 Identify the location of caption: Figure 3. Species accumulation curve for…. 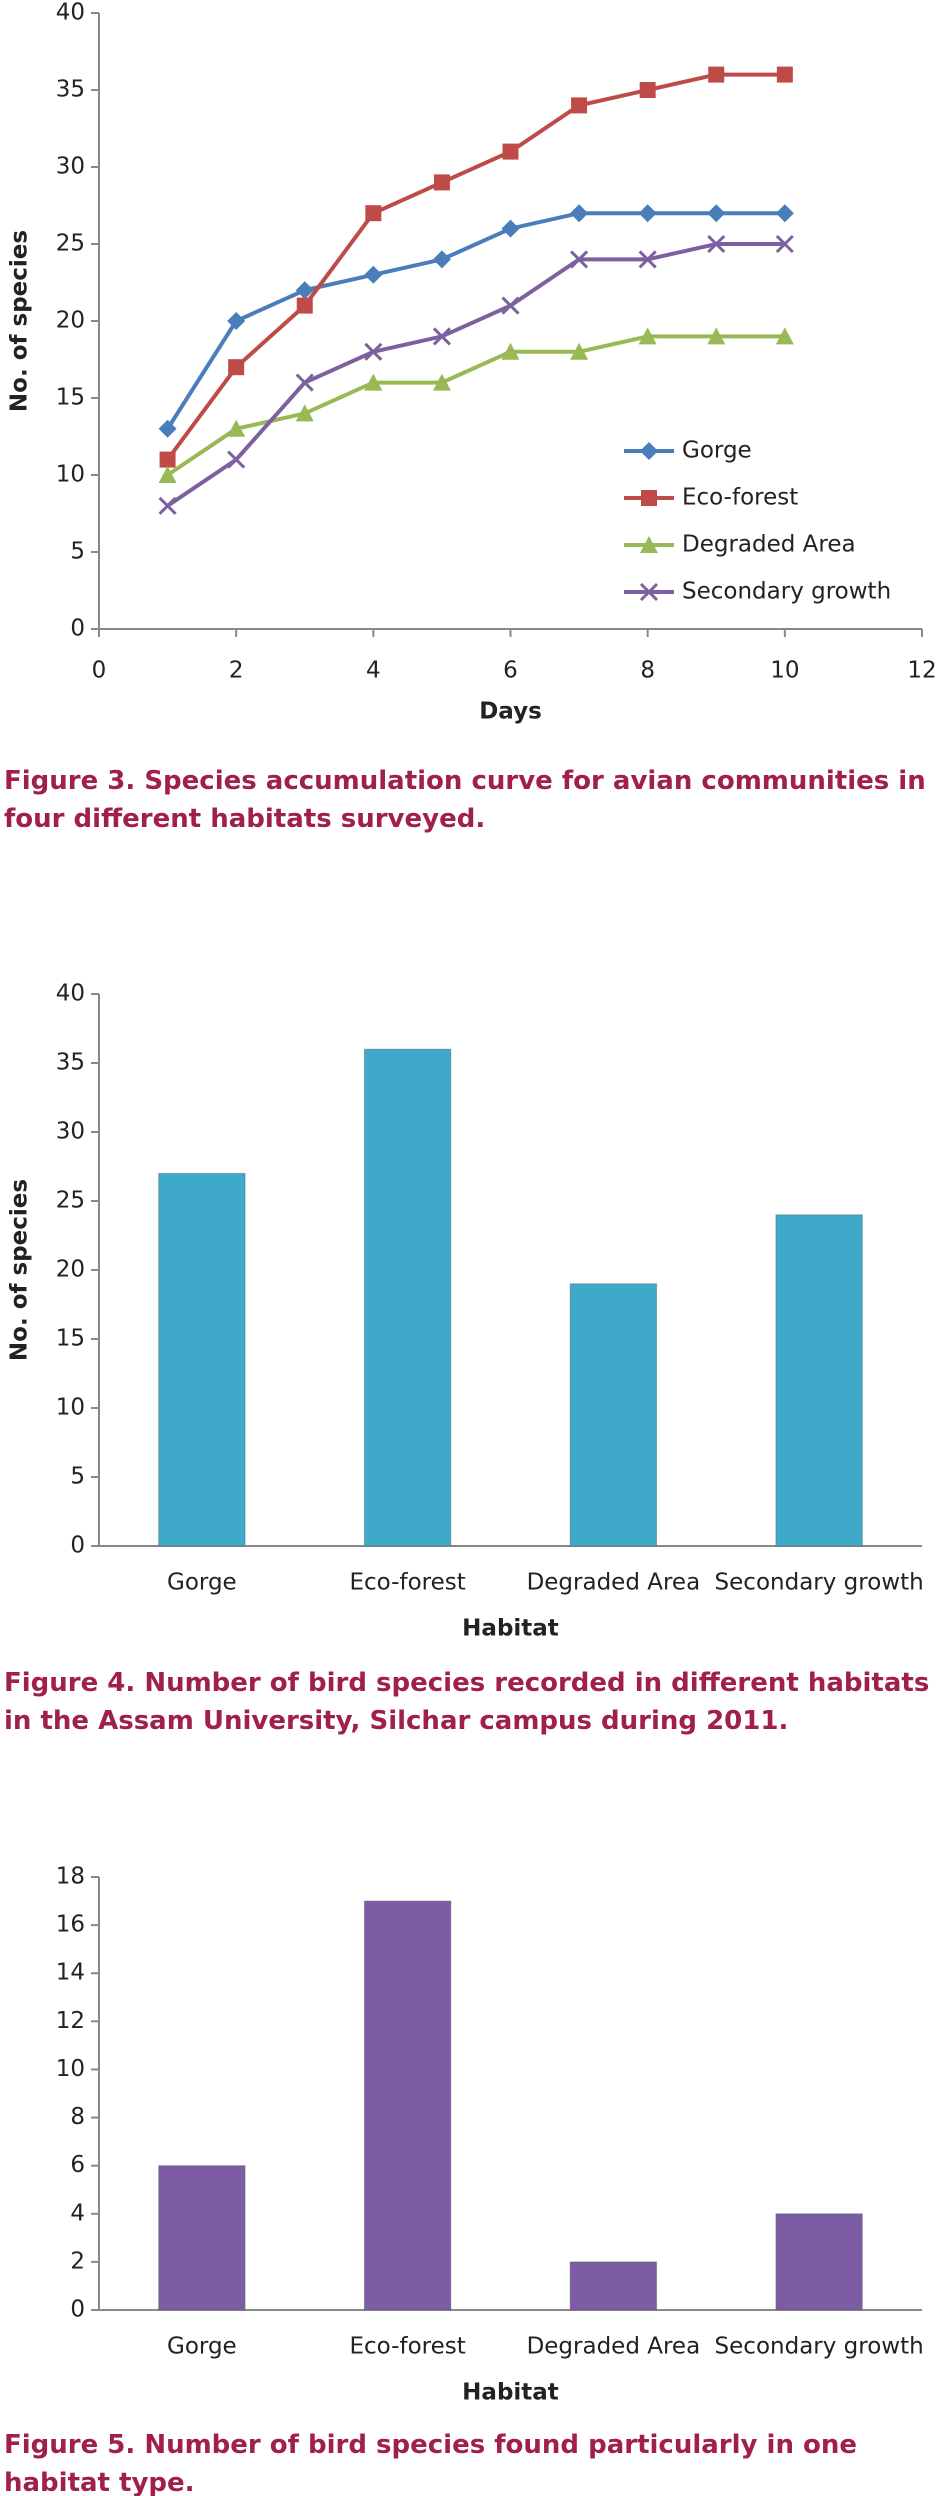
(465, 800).